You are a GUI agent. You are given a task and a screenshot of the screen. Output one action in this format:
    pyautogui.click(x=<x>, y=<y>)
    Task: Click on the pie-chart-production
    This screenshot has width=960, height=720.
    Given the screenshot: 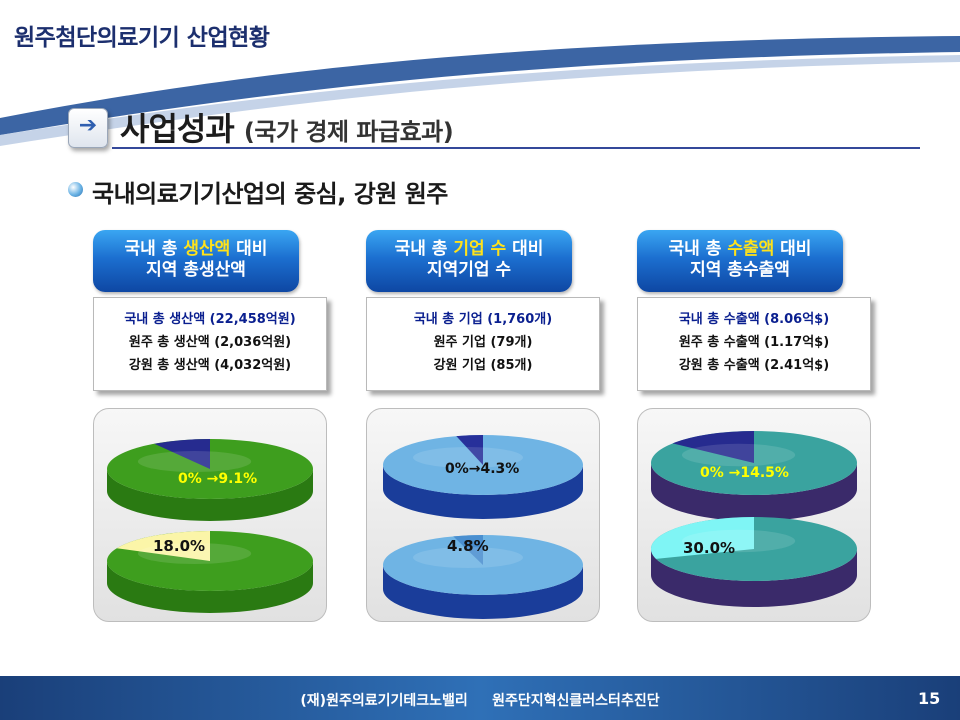 What is the action you would take?
    pyautogui.click(x=210, y=526)
    